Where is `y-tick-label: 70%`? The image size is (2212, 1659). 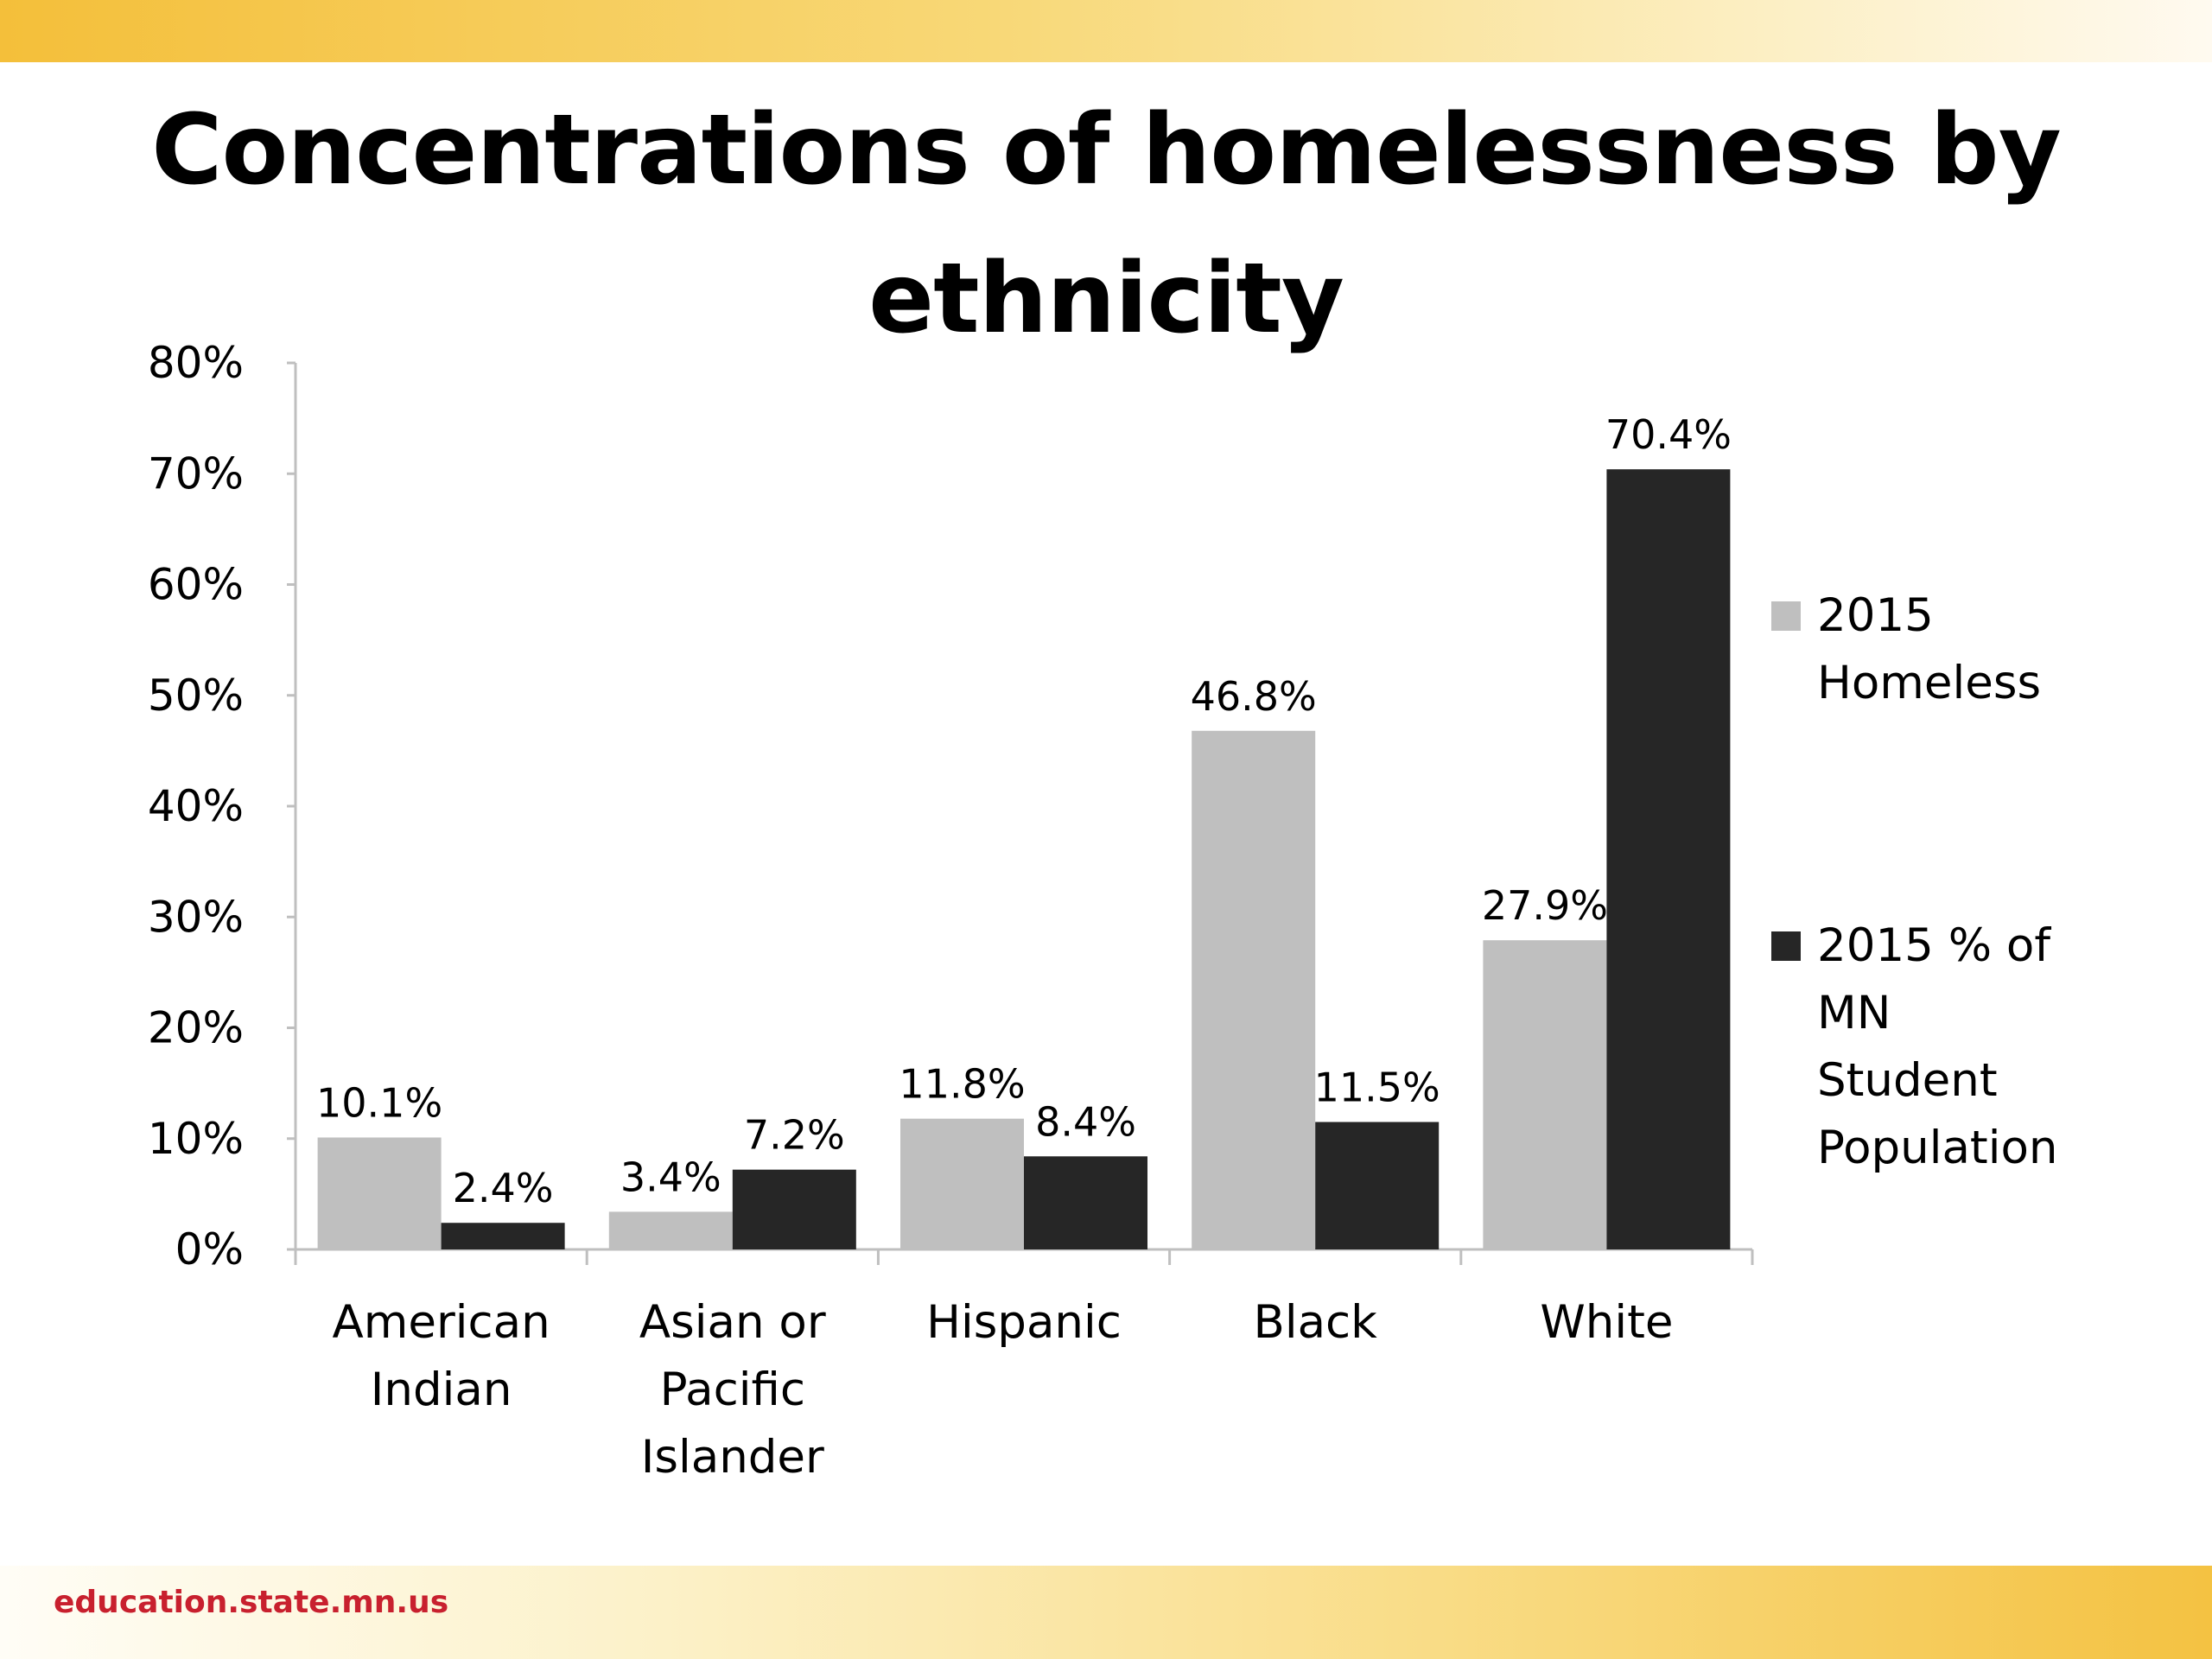
y-tick-label: 70% is located at coordinates (196, 473).